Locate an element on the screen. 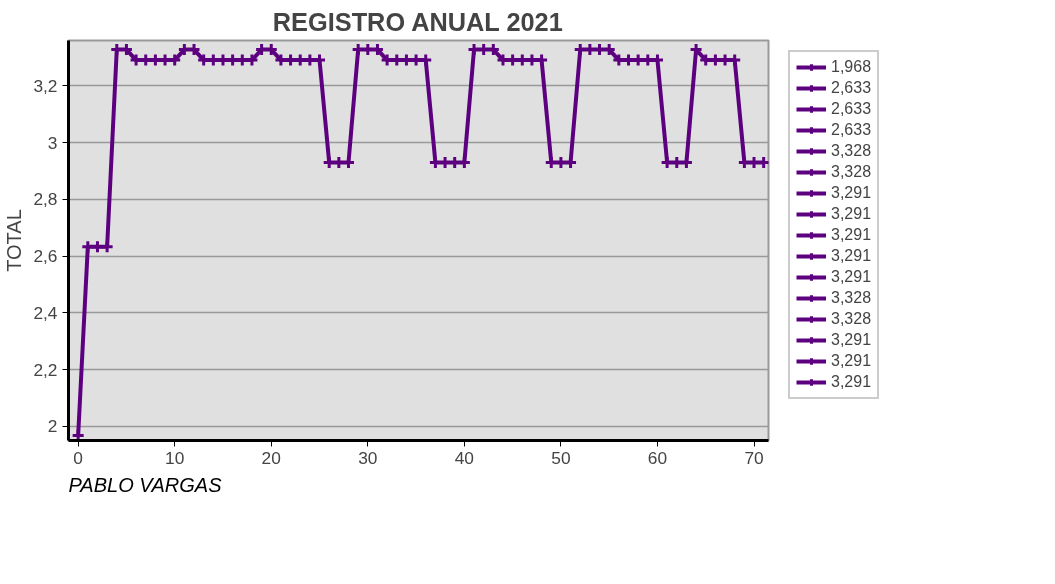 The width and height of the screenshot is (1055, 584). x-tick-label: 70 is located at coordinates (754, 457).